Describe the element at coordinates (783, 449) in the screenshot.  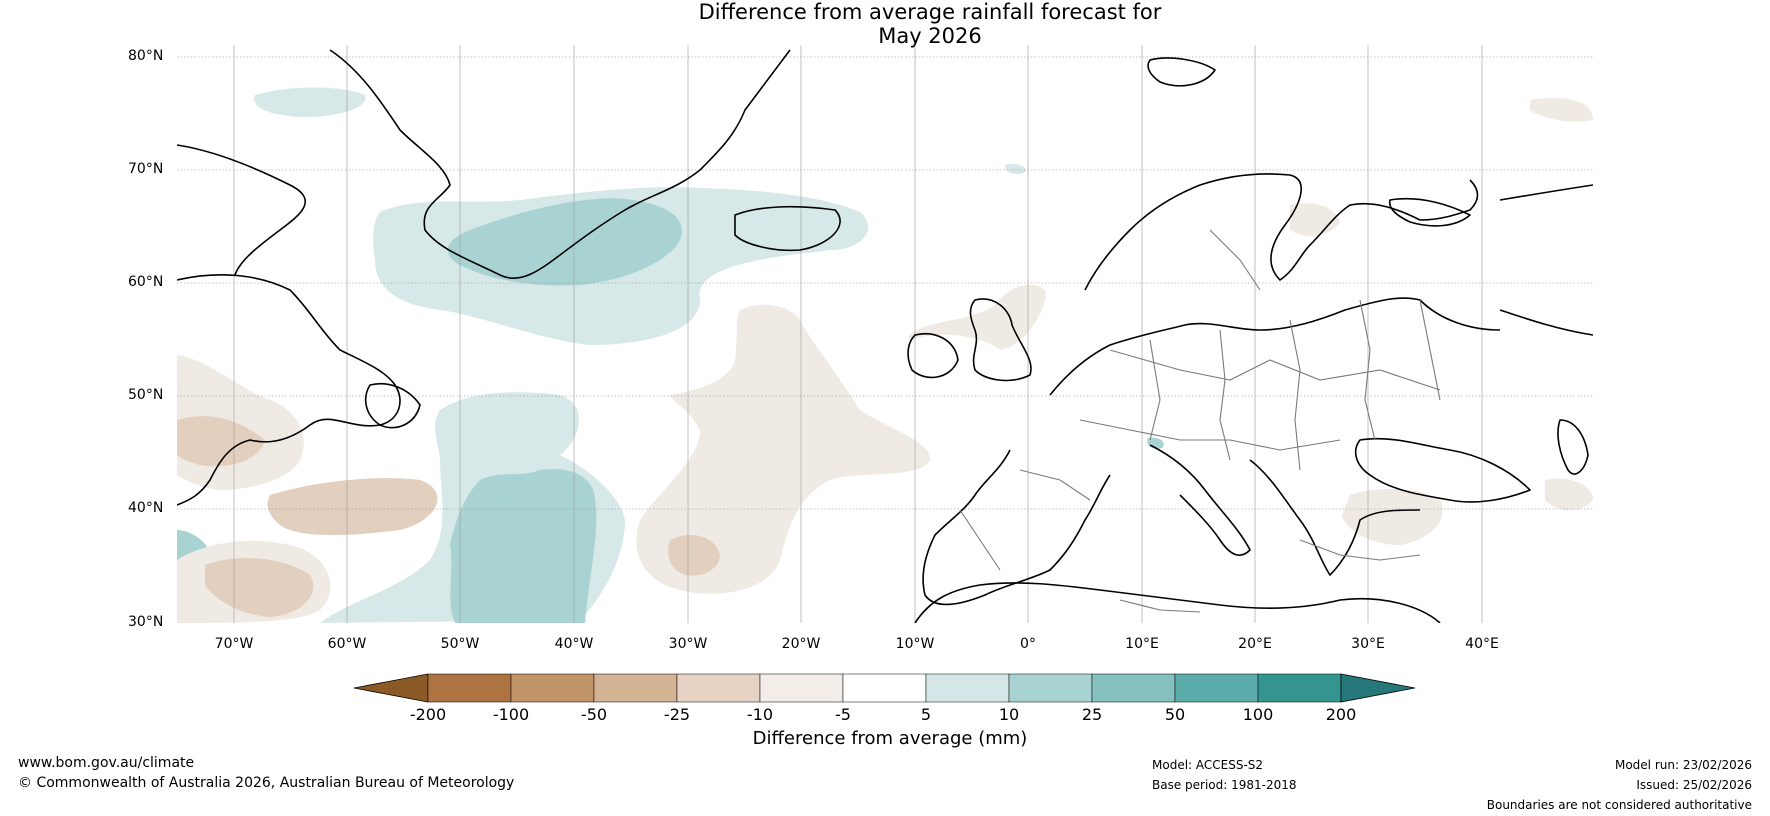
I see `brown-region-east-atlantic` at that location.